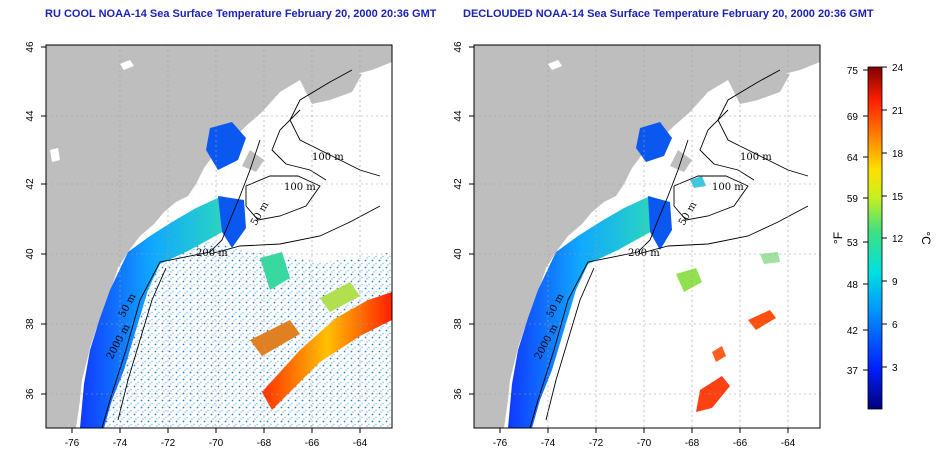 The width and height of the screenshot is (950, 475). I want to click on fahrenheit-tick-label: 64, so click(853, 158).